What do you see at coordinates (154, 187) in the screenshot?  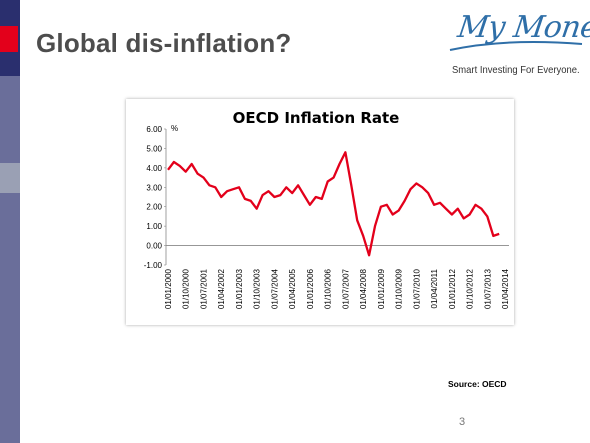 I see `y-tick-label: 3.00` at bounding box center [154, 187].